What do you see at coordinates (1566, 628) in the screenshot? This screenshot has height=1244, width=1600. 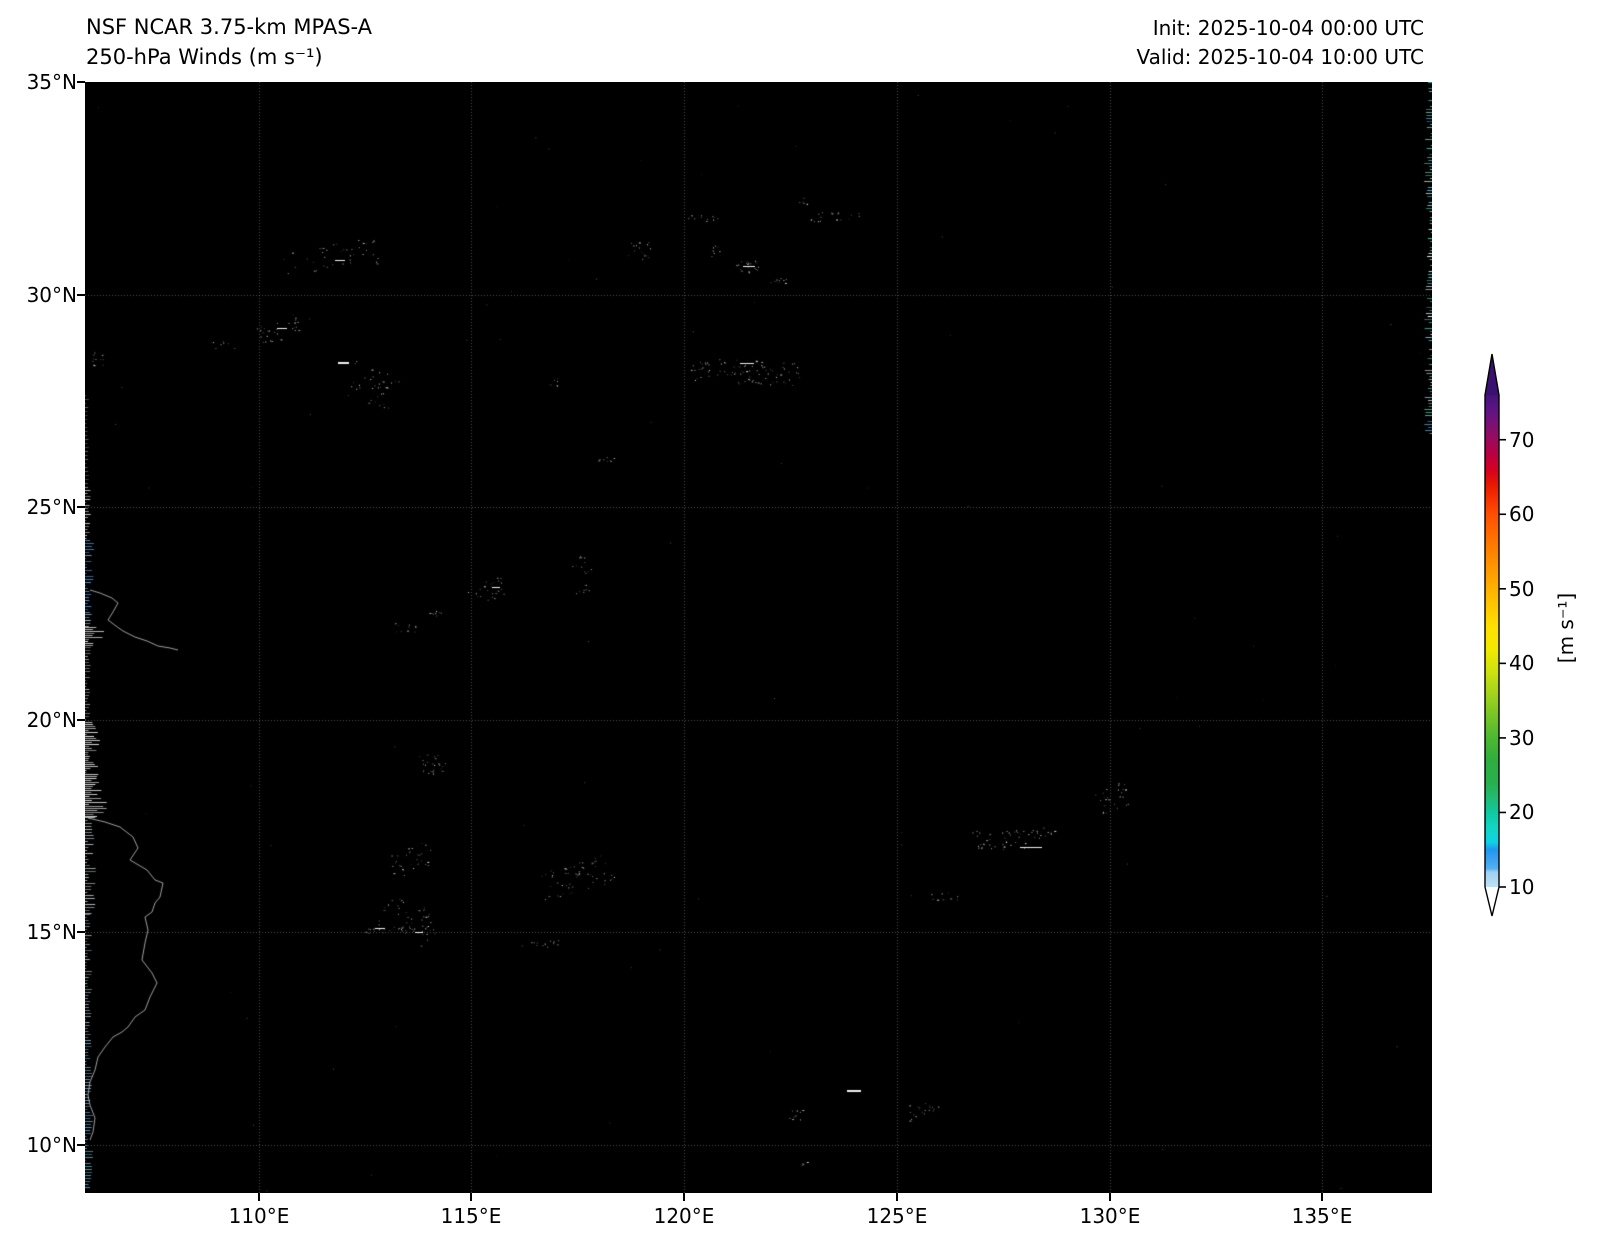 I see `colorbar-unit-label: [m s⁻¹]` at bounding box center [1566, 628].